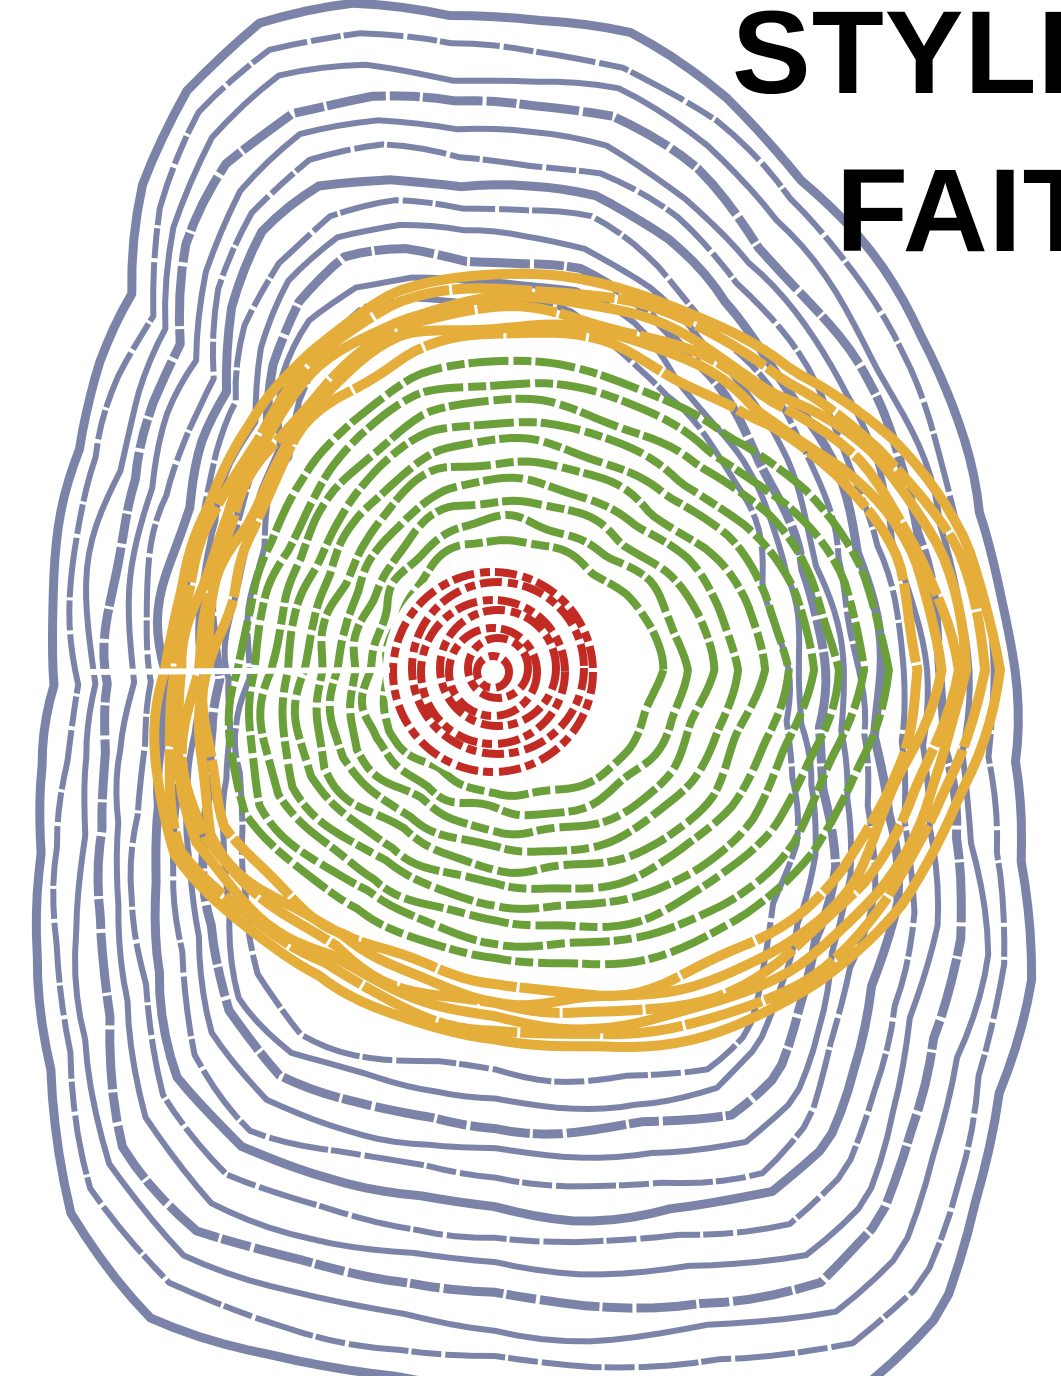 Image resolution: width=1061 pixels, height=1376 pixels. I want to click on radial-crack, so click(235, 671).